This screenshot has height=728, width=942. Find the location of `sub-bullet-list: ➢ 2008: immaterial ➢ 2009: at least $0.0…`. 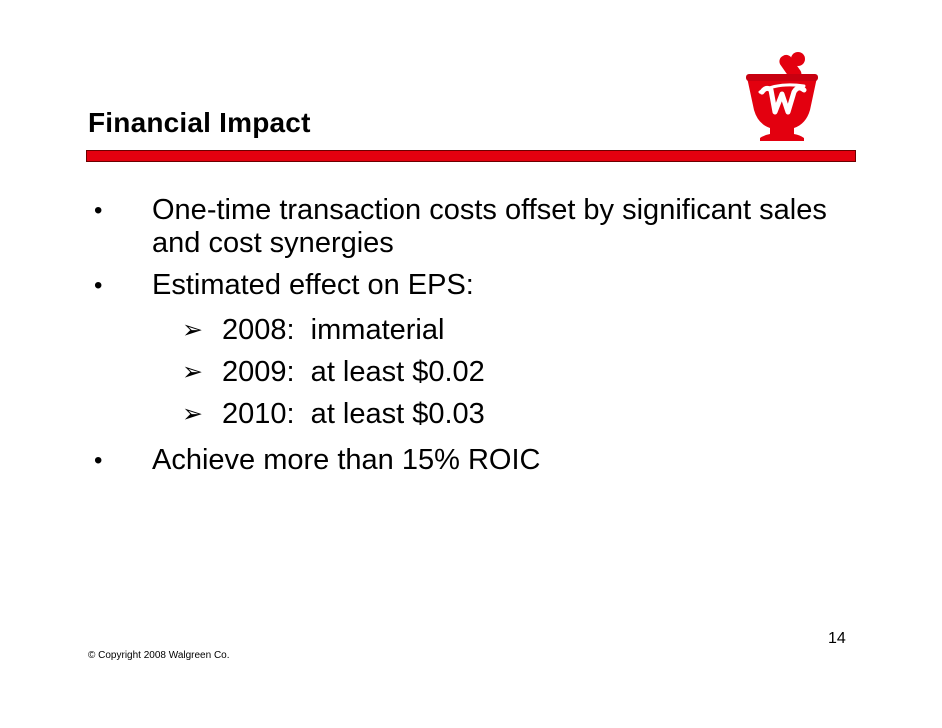

sub-bullet-list: ➢ 2008: immaterial ➢ 2009: at least $0.0… is located at coordinates (468, 372).